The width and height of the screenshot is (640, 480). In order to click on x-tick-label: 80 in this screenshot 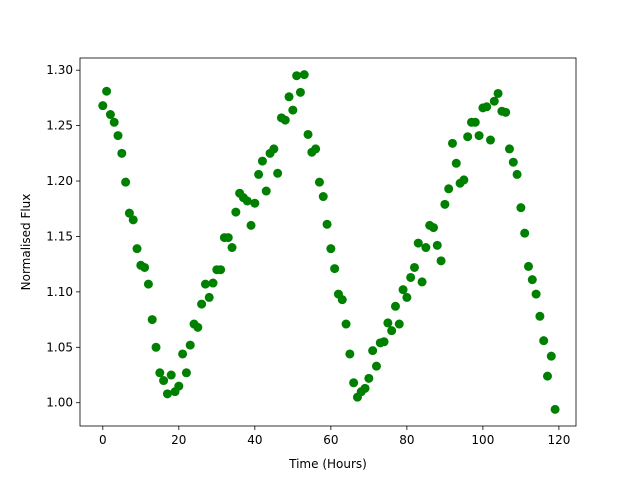, I will do `click(406, 440)`.